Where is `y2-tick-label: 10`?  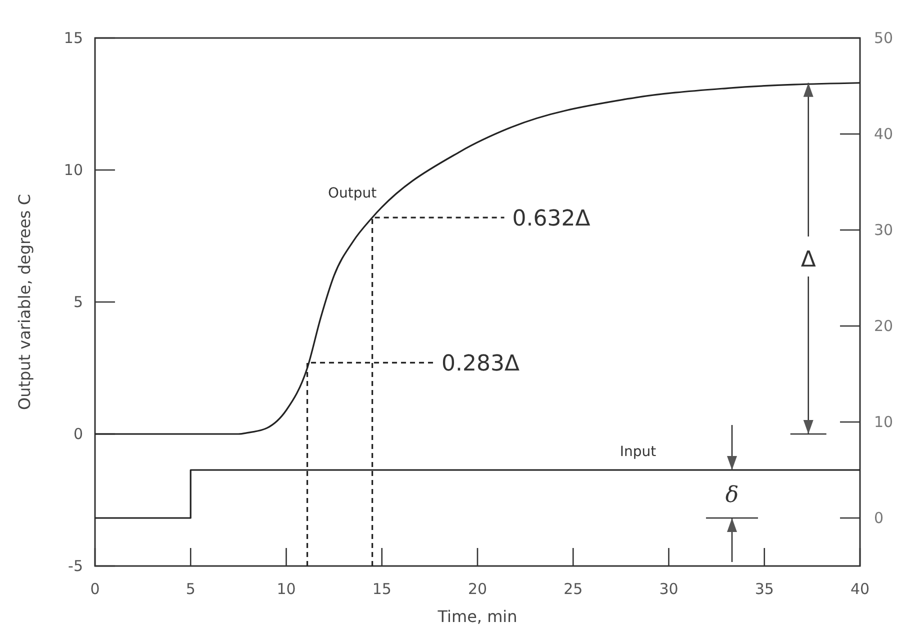 y2-tick-label: 10 is located at coordinates (884, 422).